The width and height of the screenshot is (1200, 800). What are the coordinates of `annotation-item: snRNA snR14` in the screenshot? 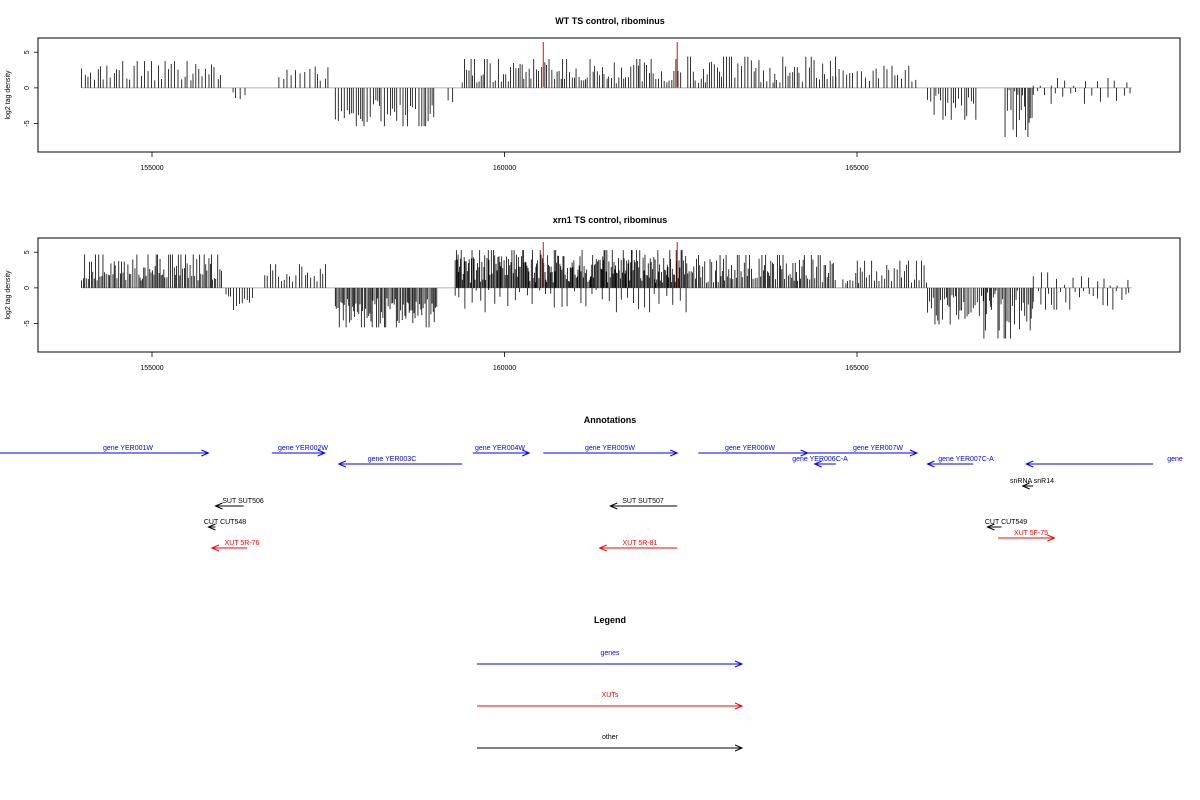 It's located at (1032, 484).